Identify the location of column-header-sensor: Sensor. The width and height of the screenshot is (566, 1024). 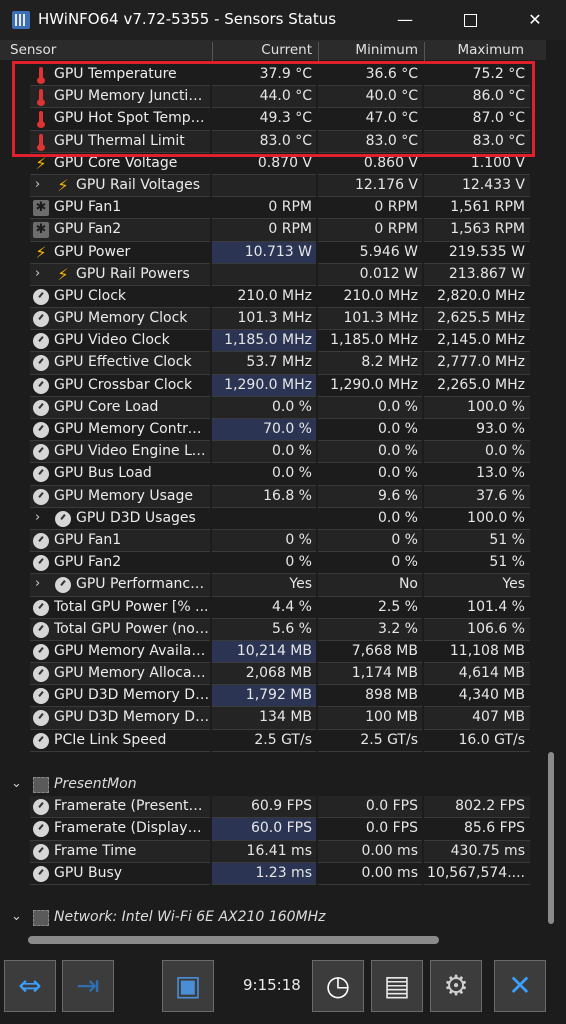
(33, 50).